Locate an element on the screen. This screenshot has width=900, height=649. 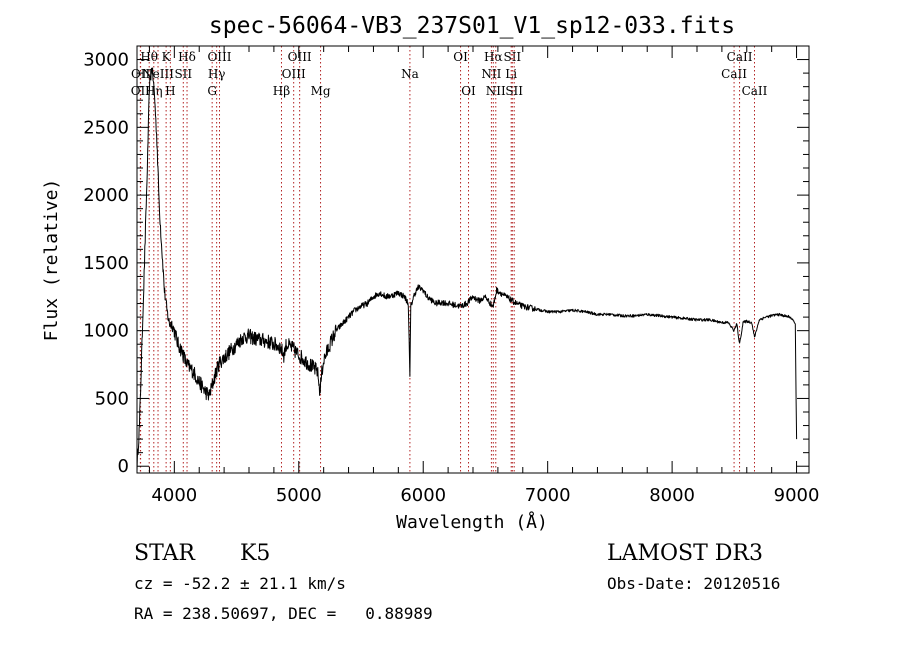
marker-label-10: Hγ is located at coordinates (217, 74).